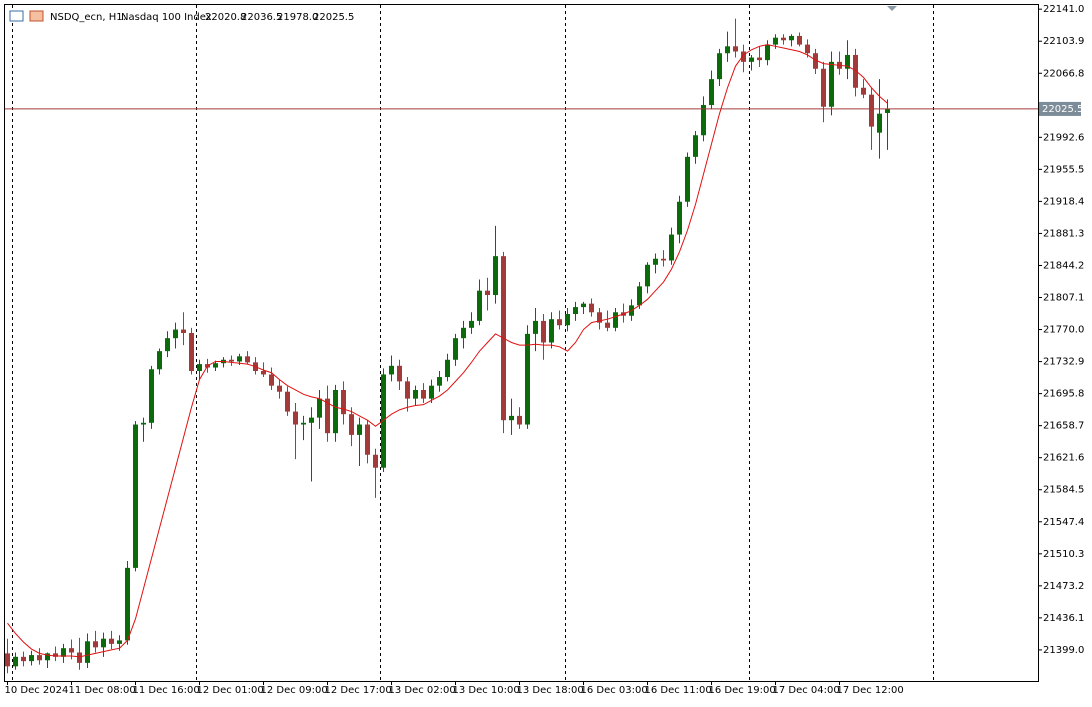 The height and width of the screenshot is (707, 1092). What do you see at coordinates (486, 690) in the screenshot?
I see `x-tick-label: 13 Dec 10:00` at bounding box center [486, 690].